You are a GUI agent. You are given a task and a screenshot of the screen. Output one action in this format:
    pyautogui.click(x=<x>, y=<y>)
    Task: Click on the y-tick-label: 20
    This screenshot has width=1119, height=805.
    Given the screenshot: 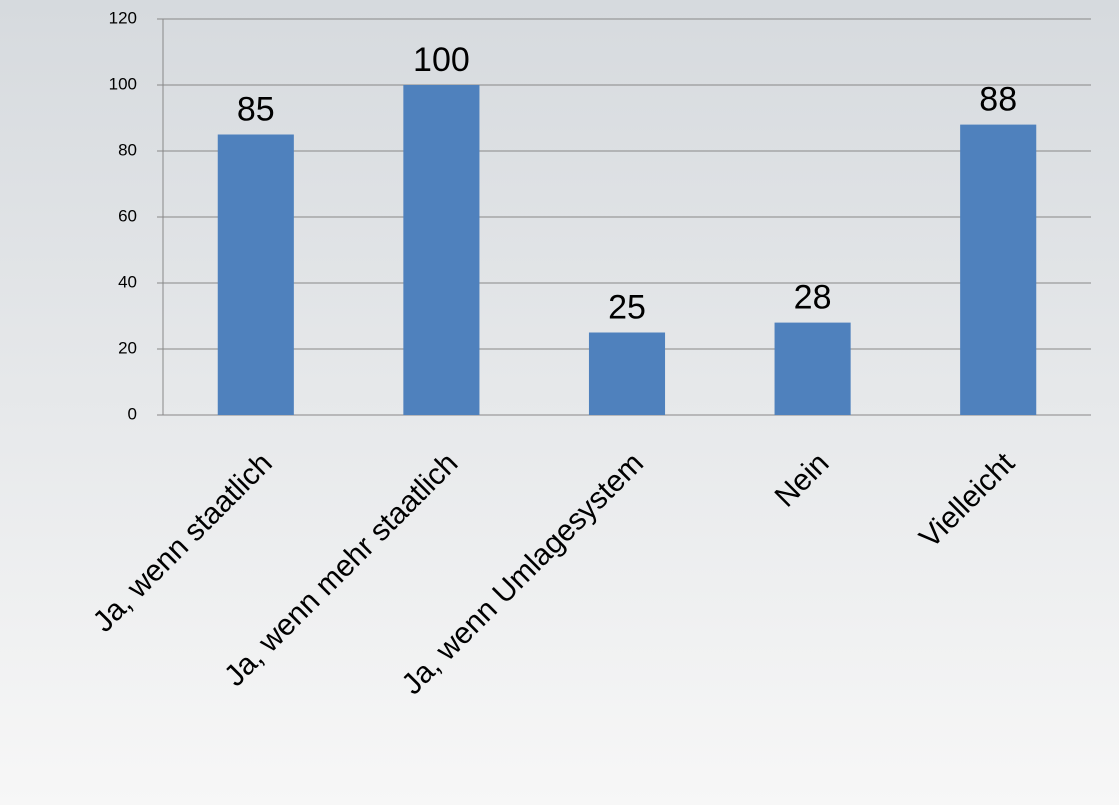 What is the action you would take?
    pyautogui.click(x=127, y=347)
    